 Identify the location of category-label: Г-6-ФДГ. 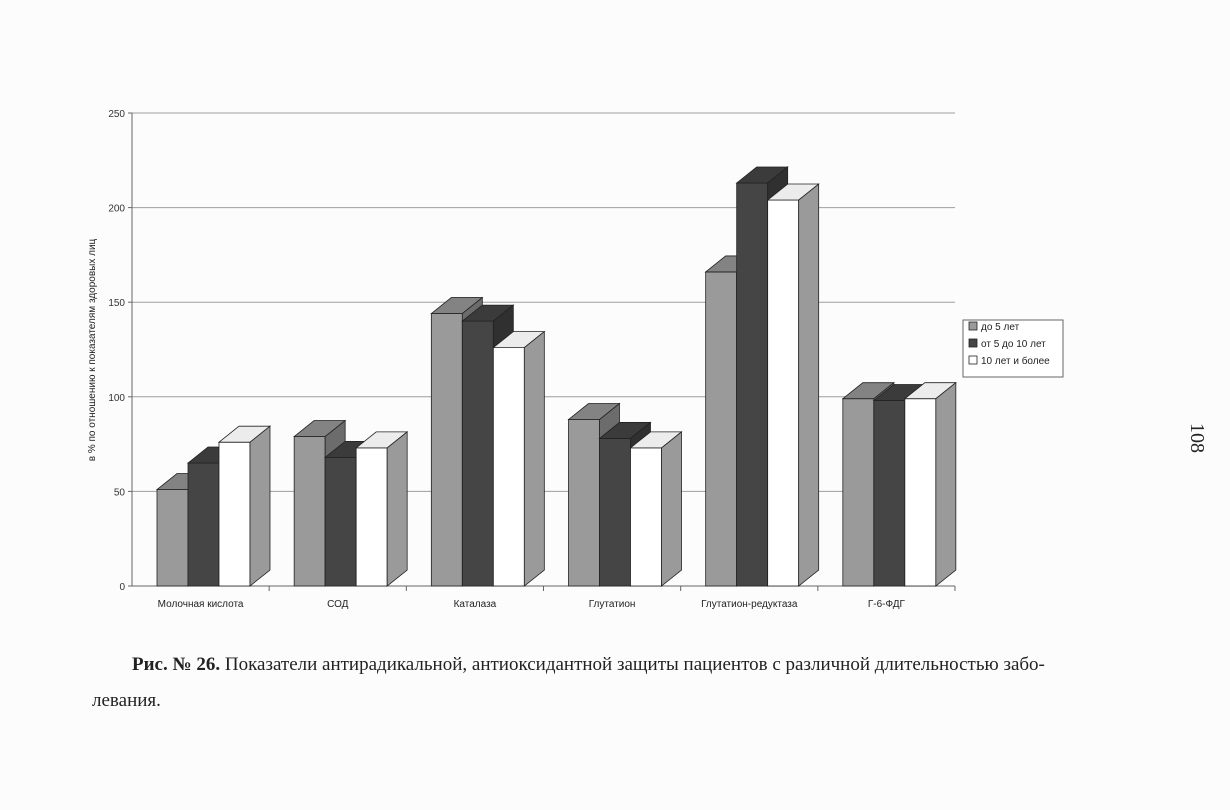
(887, 604).